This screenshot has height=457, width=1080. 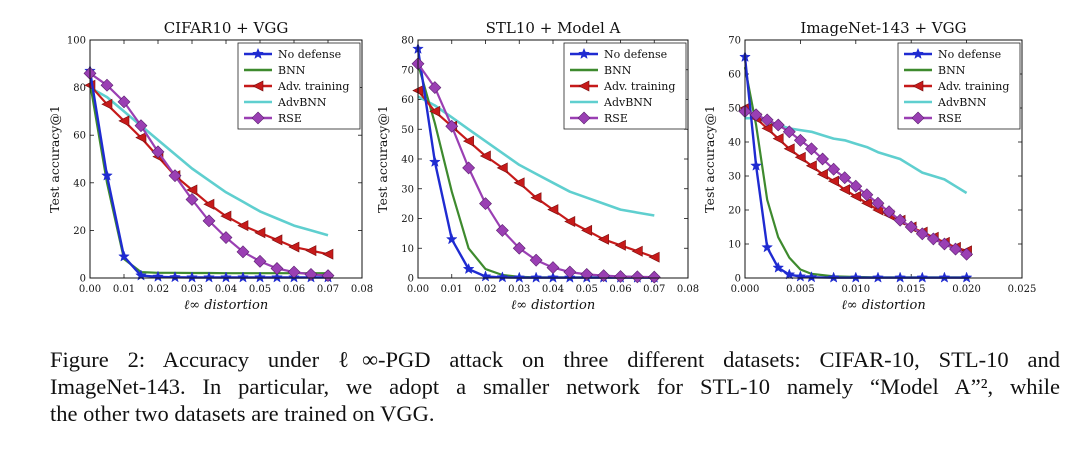 What do you see at coordinates (407, 160) in the screenshot?
I see `y-tick-label: 40` at bounding box center [407, 160].